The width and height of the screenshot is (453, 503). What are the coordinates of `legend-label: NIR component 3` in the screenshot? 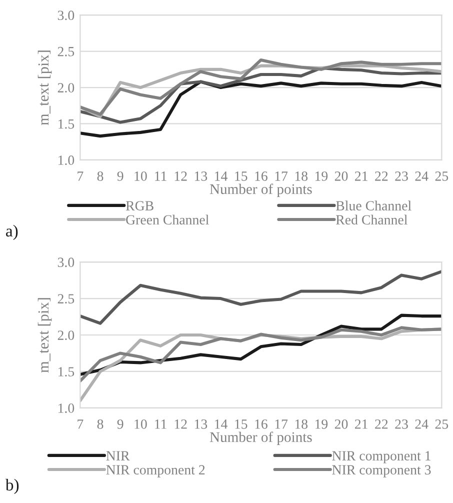 It's located at (381, 471).